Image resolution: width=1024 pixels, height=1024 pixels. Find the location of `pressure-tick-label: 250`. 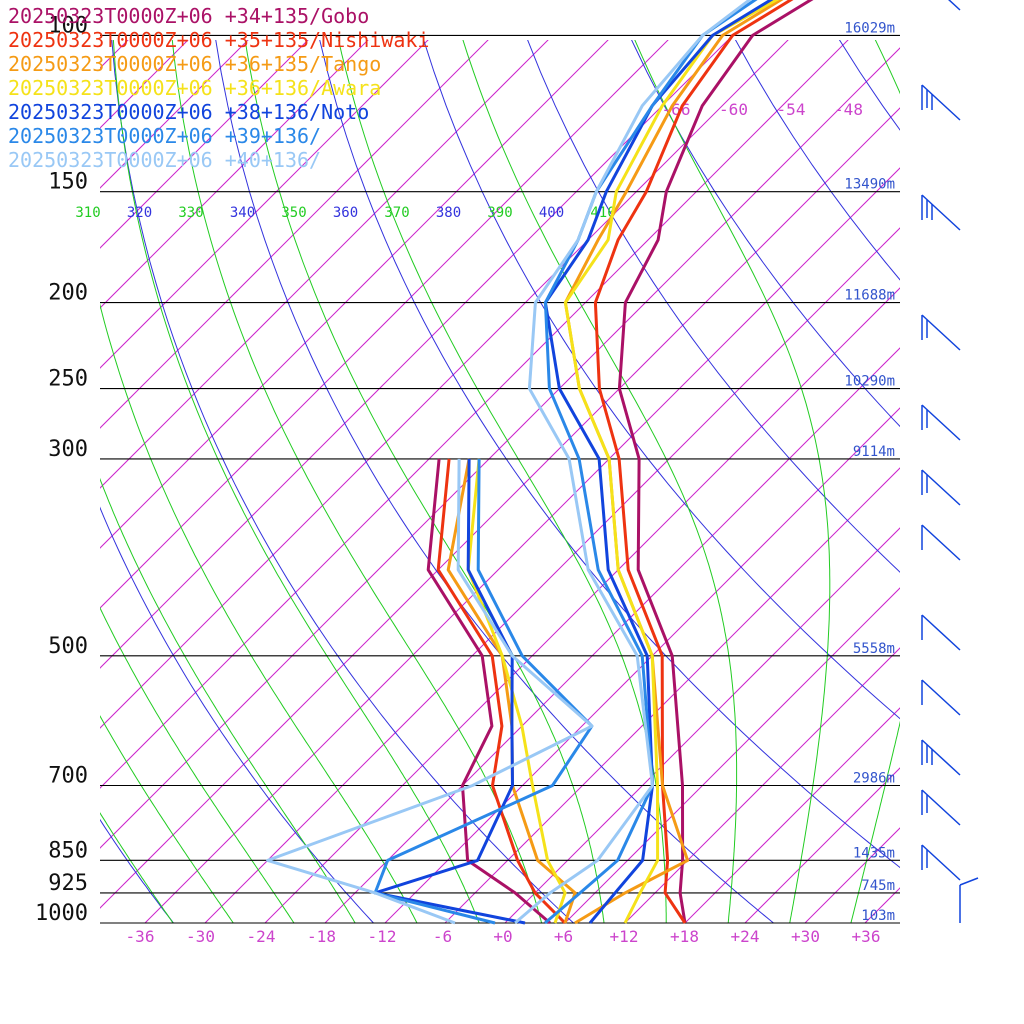

pressure-tick-label: 250 is located at coordinates (68, 379).